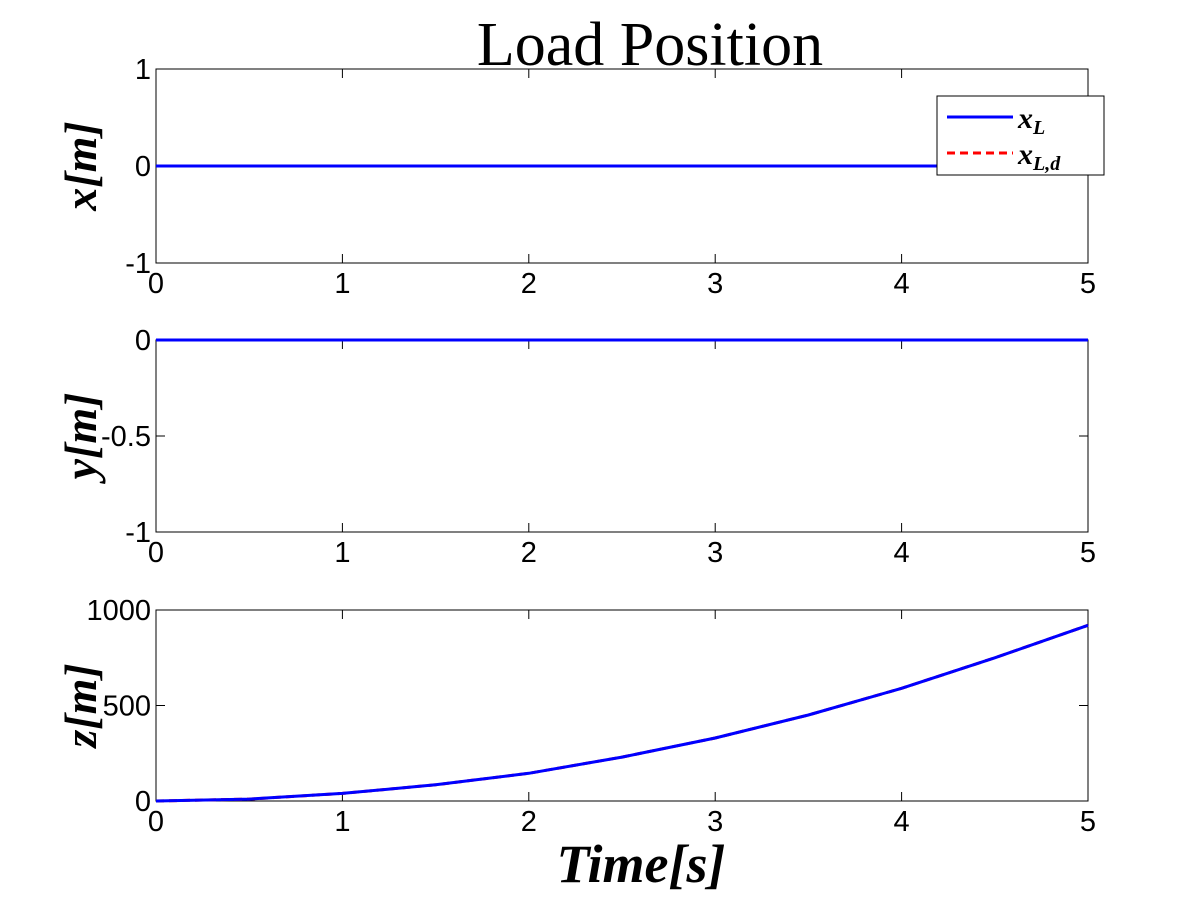 The image size is (1201, 901). Describe the element at coordinates (126, 437) in the screenshot. I see `y-tick-label: -0.5` at that location.